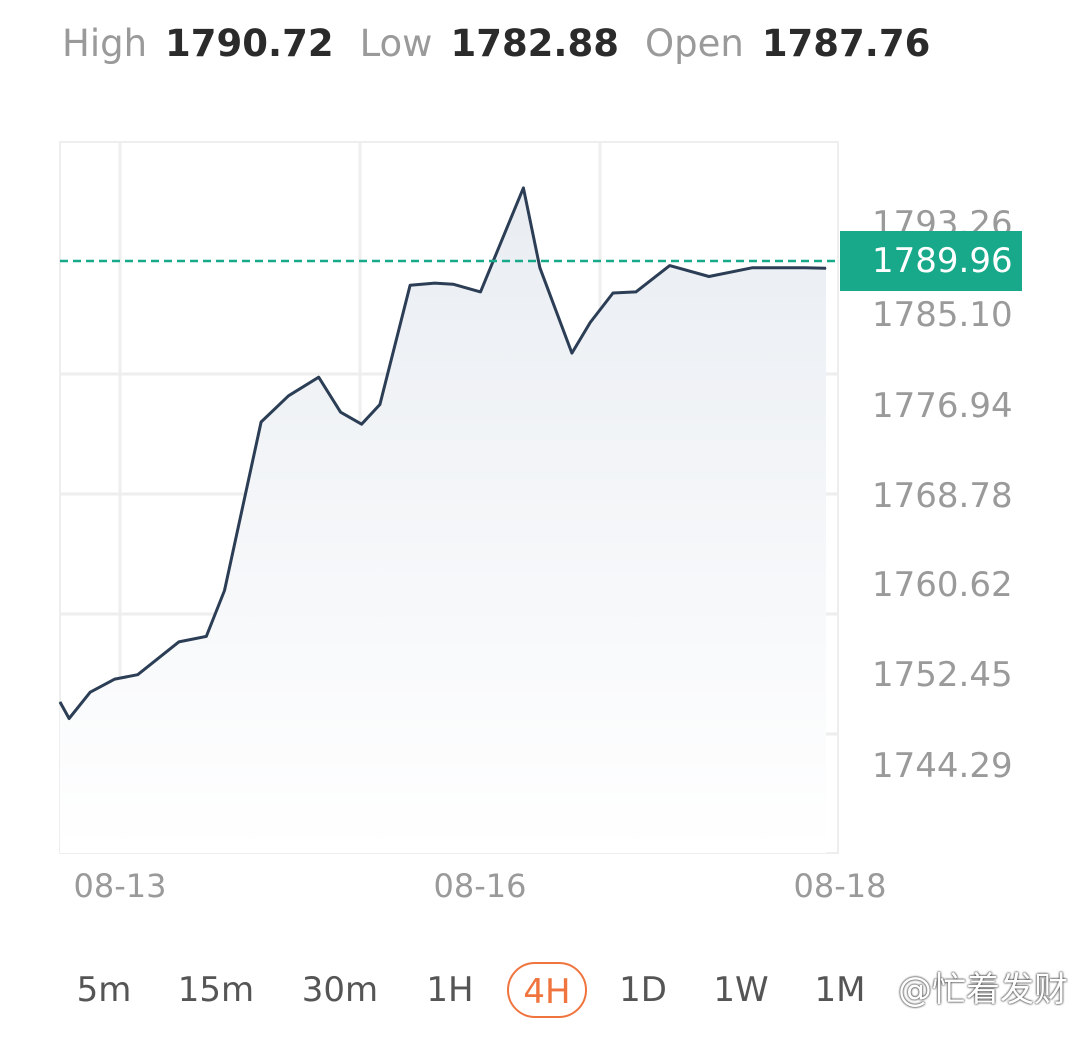 Image resolution: width=1080 pixels, height=1048 pixels. I want to click on high-value: 1790.72, so click(249, 43).